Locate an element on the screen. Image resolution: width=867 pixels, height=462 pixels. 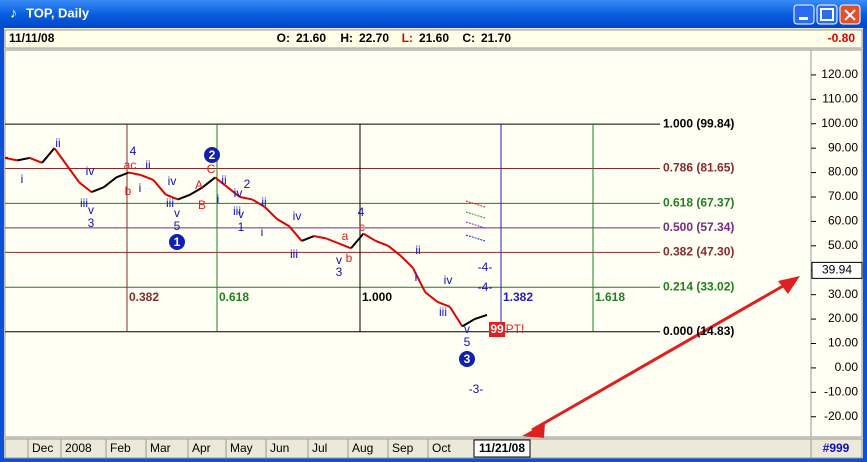
arrow-line is located at coordinates (661, 356).